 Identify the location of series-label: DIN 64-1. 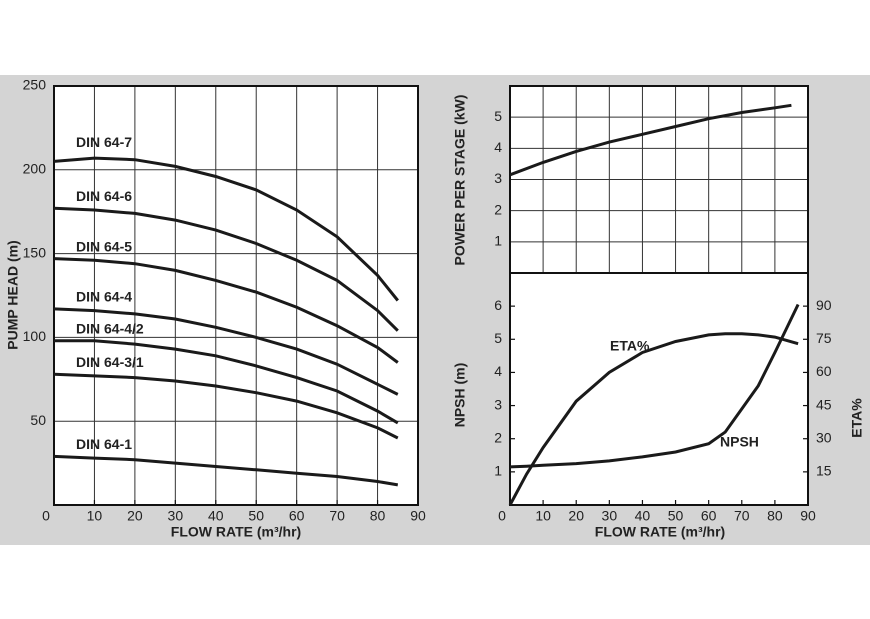
(104, 444).